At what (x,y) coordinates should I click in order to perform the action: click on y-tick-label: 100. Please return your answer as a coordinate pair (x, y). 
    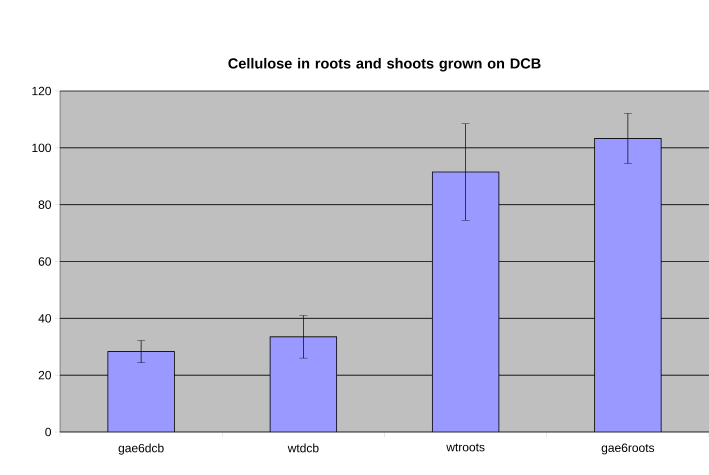
    Looking at the image, I should click on (42, 148).